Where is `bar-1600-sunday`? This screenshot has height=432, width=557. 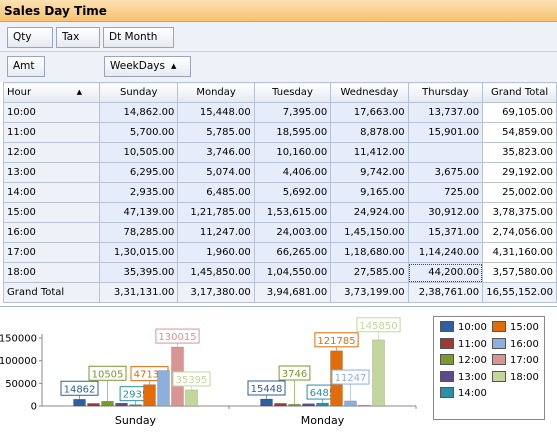
bar-1600-sunday is located at coordinates (163, 388).